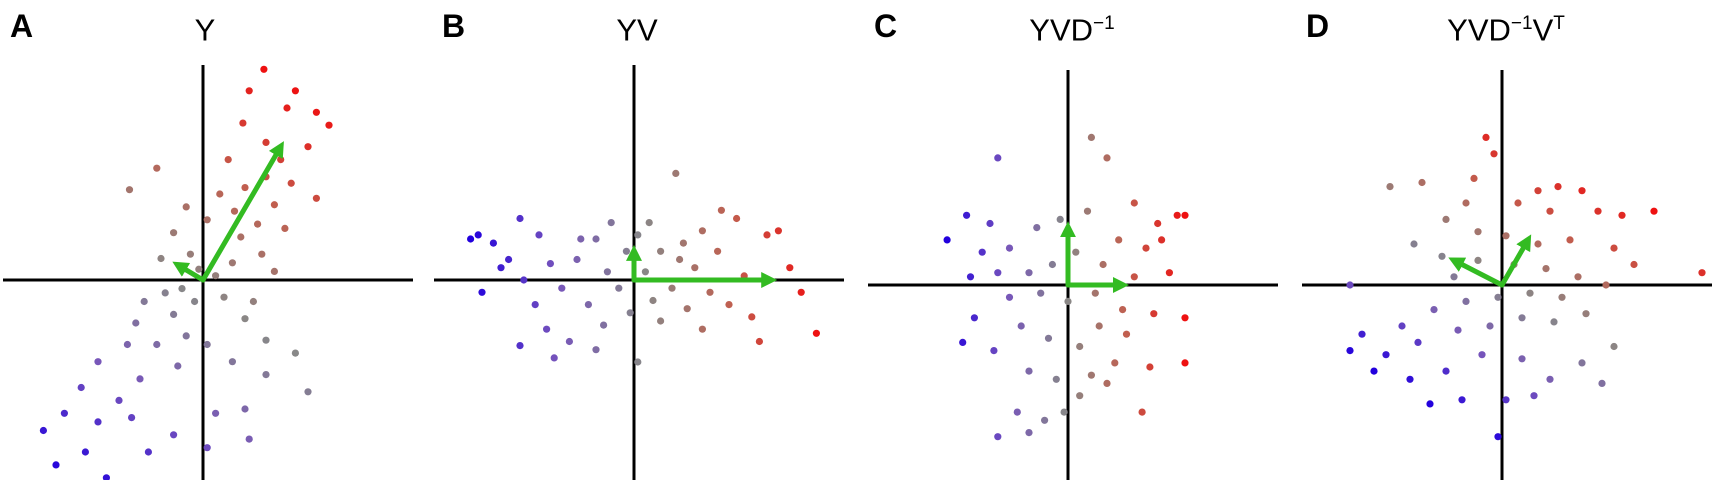  I want to click on title-base: YVD, so click(1479, 30).